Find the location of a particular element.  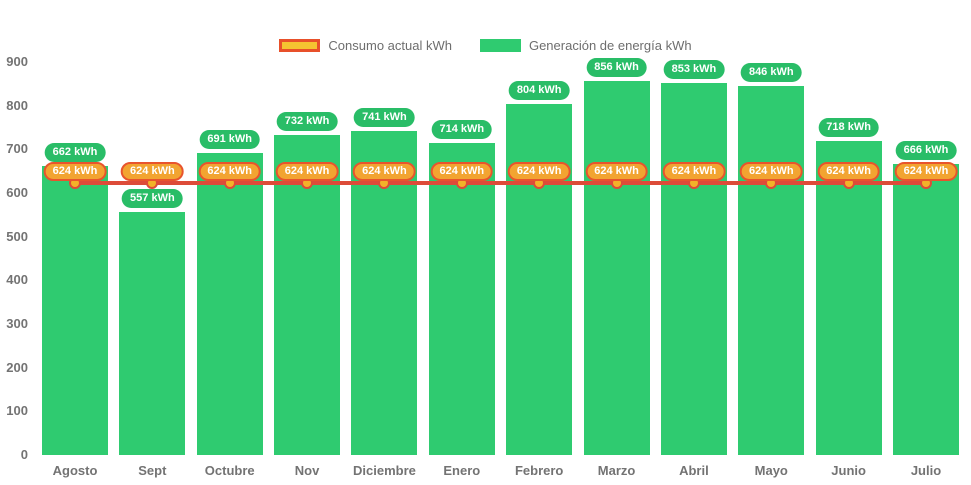

generation-value-badge: 856 kWh is located at coordinates (616, 68).